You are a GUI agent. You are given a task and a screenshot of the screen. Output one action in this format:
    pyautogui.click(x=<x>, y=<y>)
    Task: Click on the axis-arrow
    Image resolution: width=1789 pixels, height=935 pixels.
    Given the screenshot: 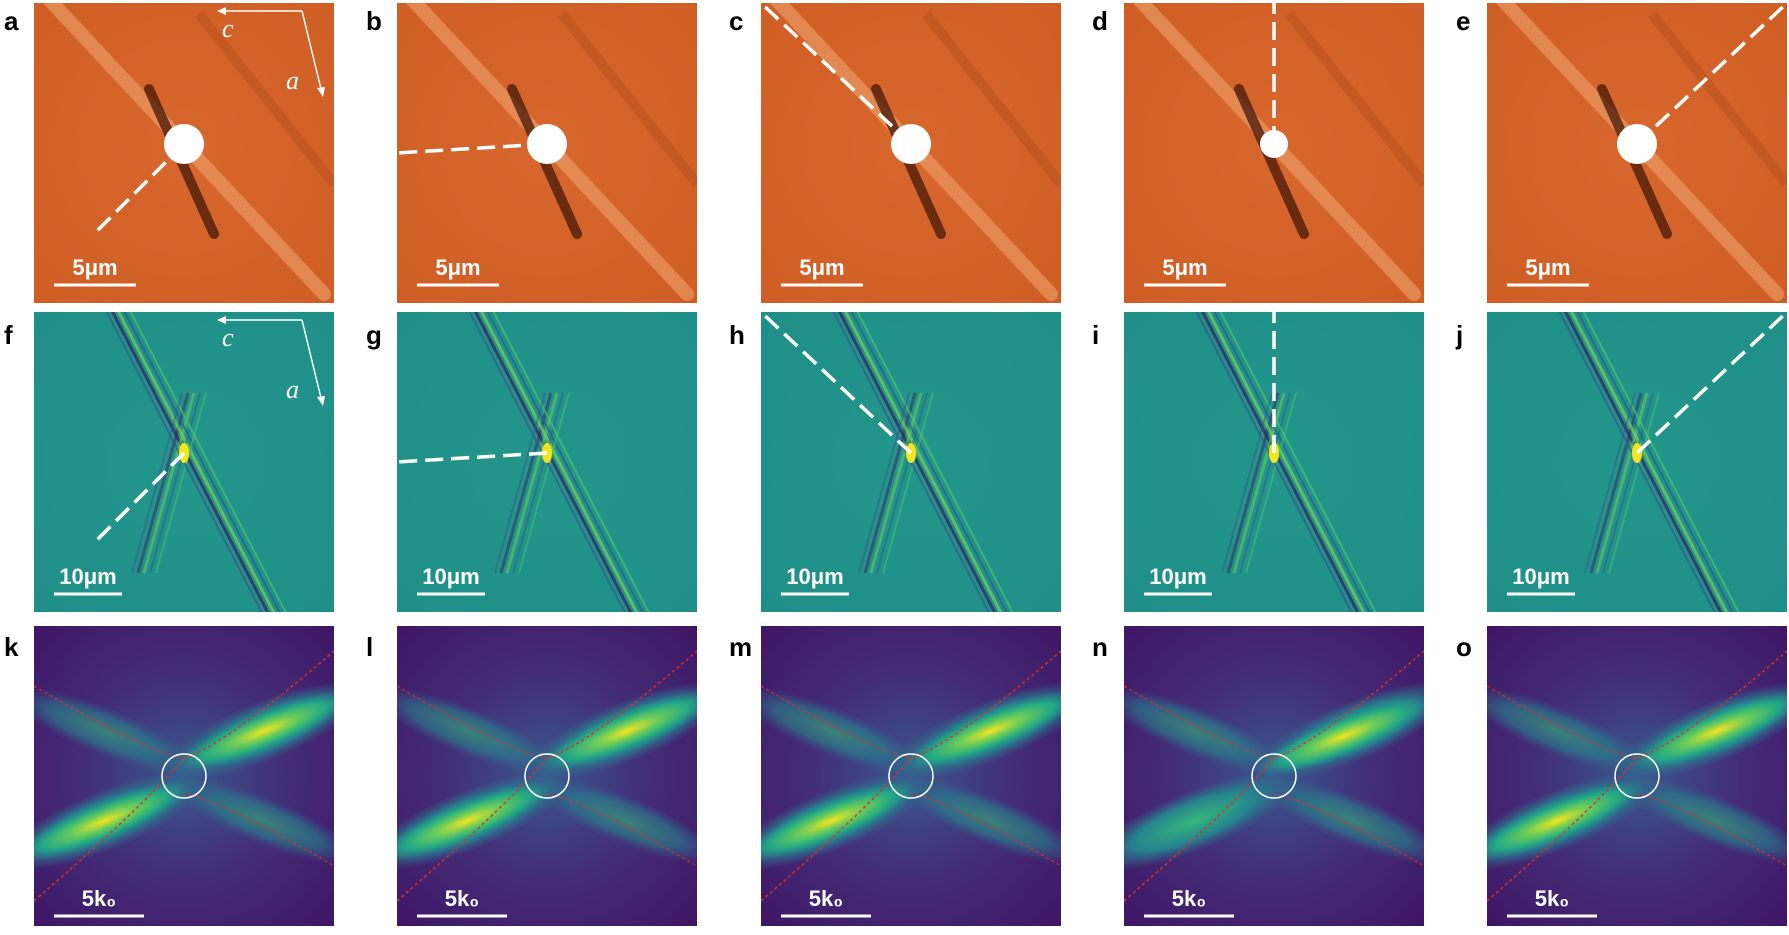 What is the action you would take?
    pyautogui.click(x=312, y=52)
    